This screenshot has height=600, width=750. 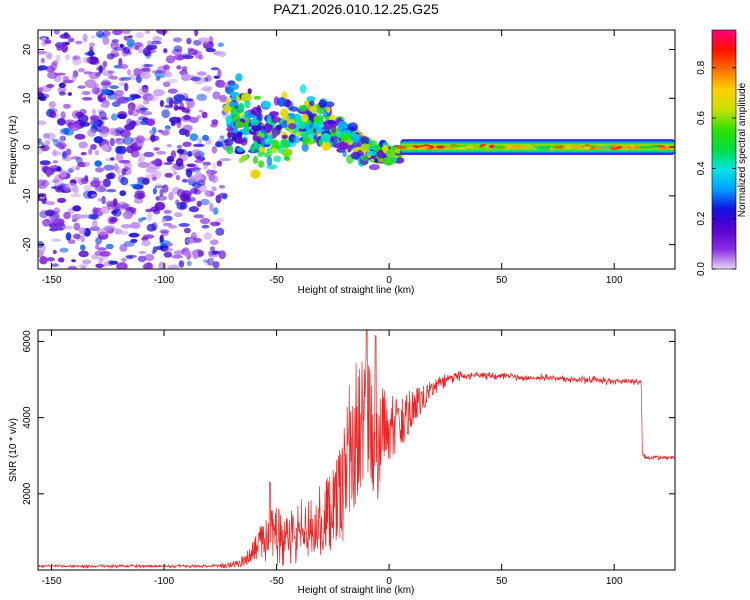 I want to click on spectrogram-x-tick-label: -100, so click(x=164, y=280).